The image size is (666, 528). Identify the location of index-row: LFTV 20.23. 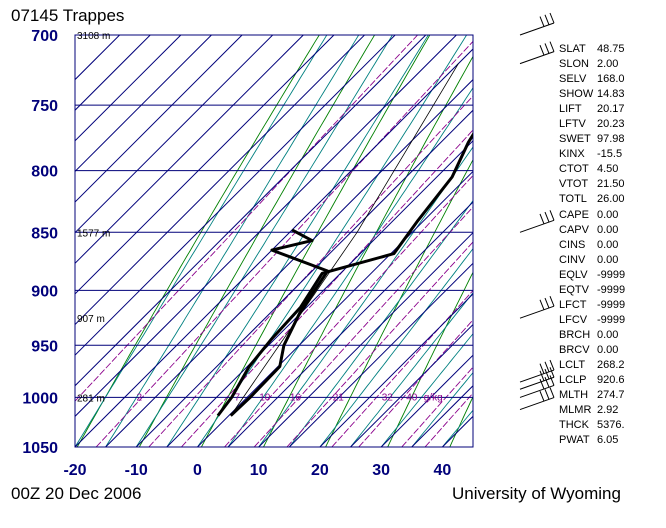
(592, 124).